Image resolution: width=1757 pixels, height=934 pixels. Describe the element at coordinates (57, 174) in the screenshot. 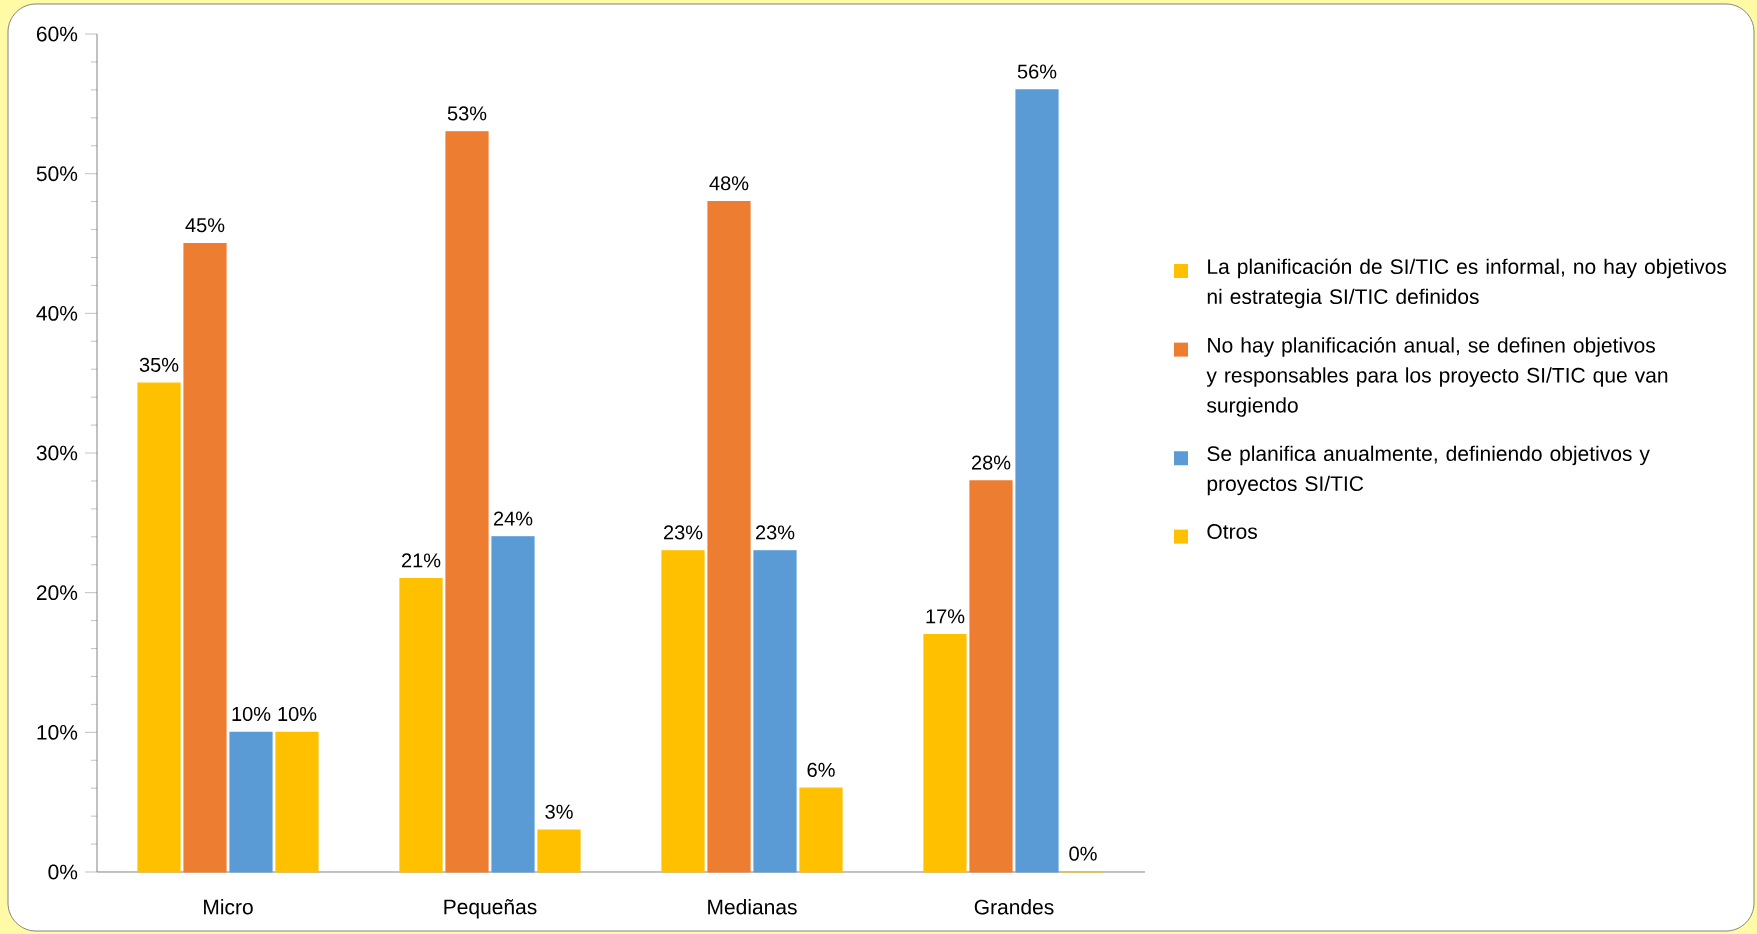

I see `y-tick-label: 50%` at that location.